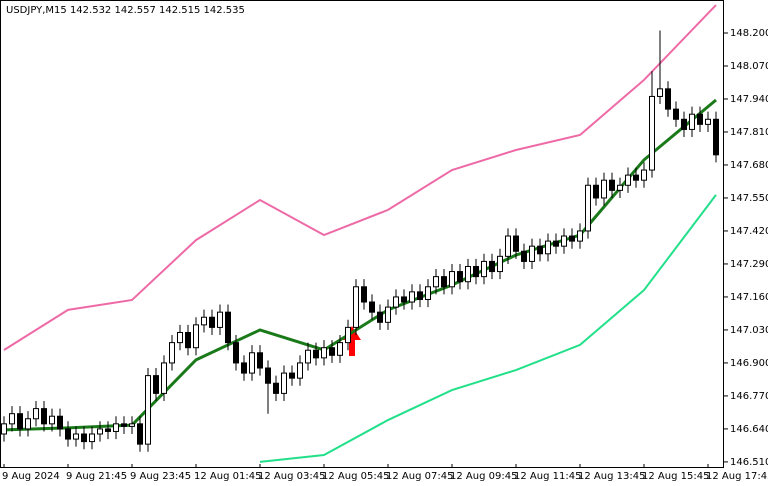 Image resolution: width=768 pixels, height=486 pixels. Describe the element at coordinates (749, 33) in the screenshot. I see `y-tick-label: 148.200` at that location.